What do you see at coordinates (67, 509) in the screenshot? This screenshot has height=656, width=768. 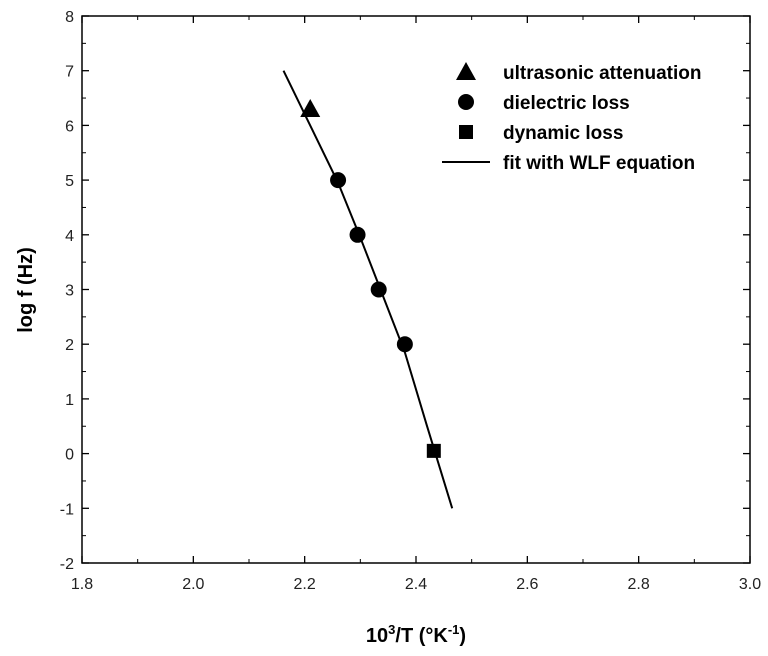 I see `y-tick-label: -1` at bounding box center [67, 509].